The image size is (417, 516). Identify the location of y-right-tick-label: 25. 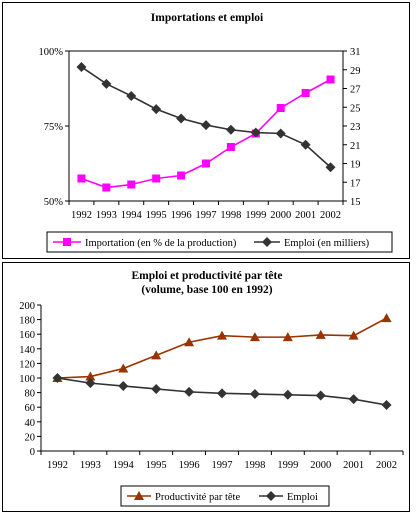
(355, 108).